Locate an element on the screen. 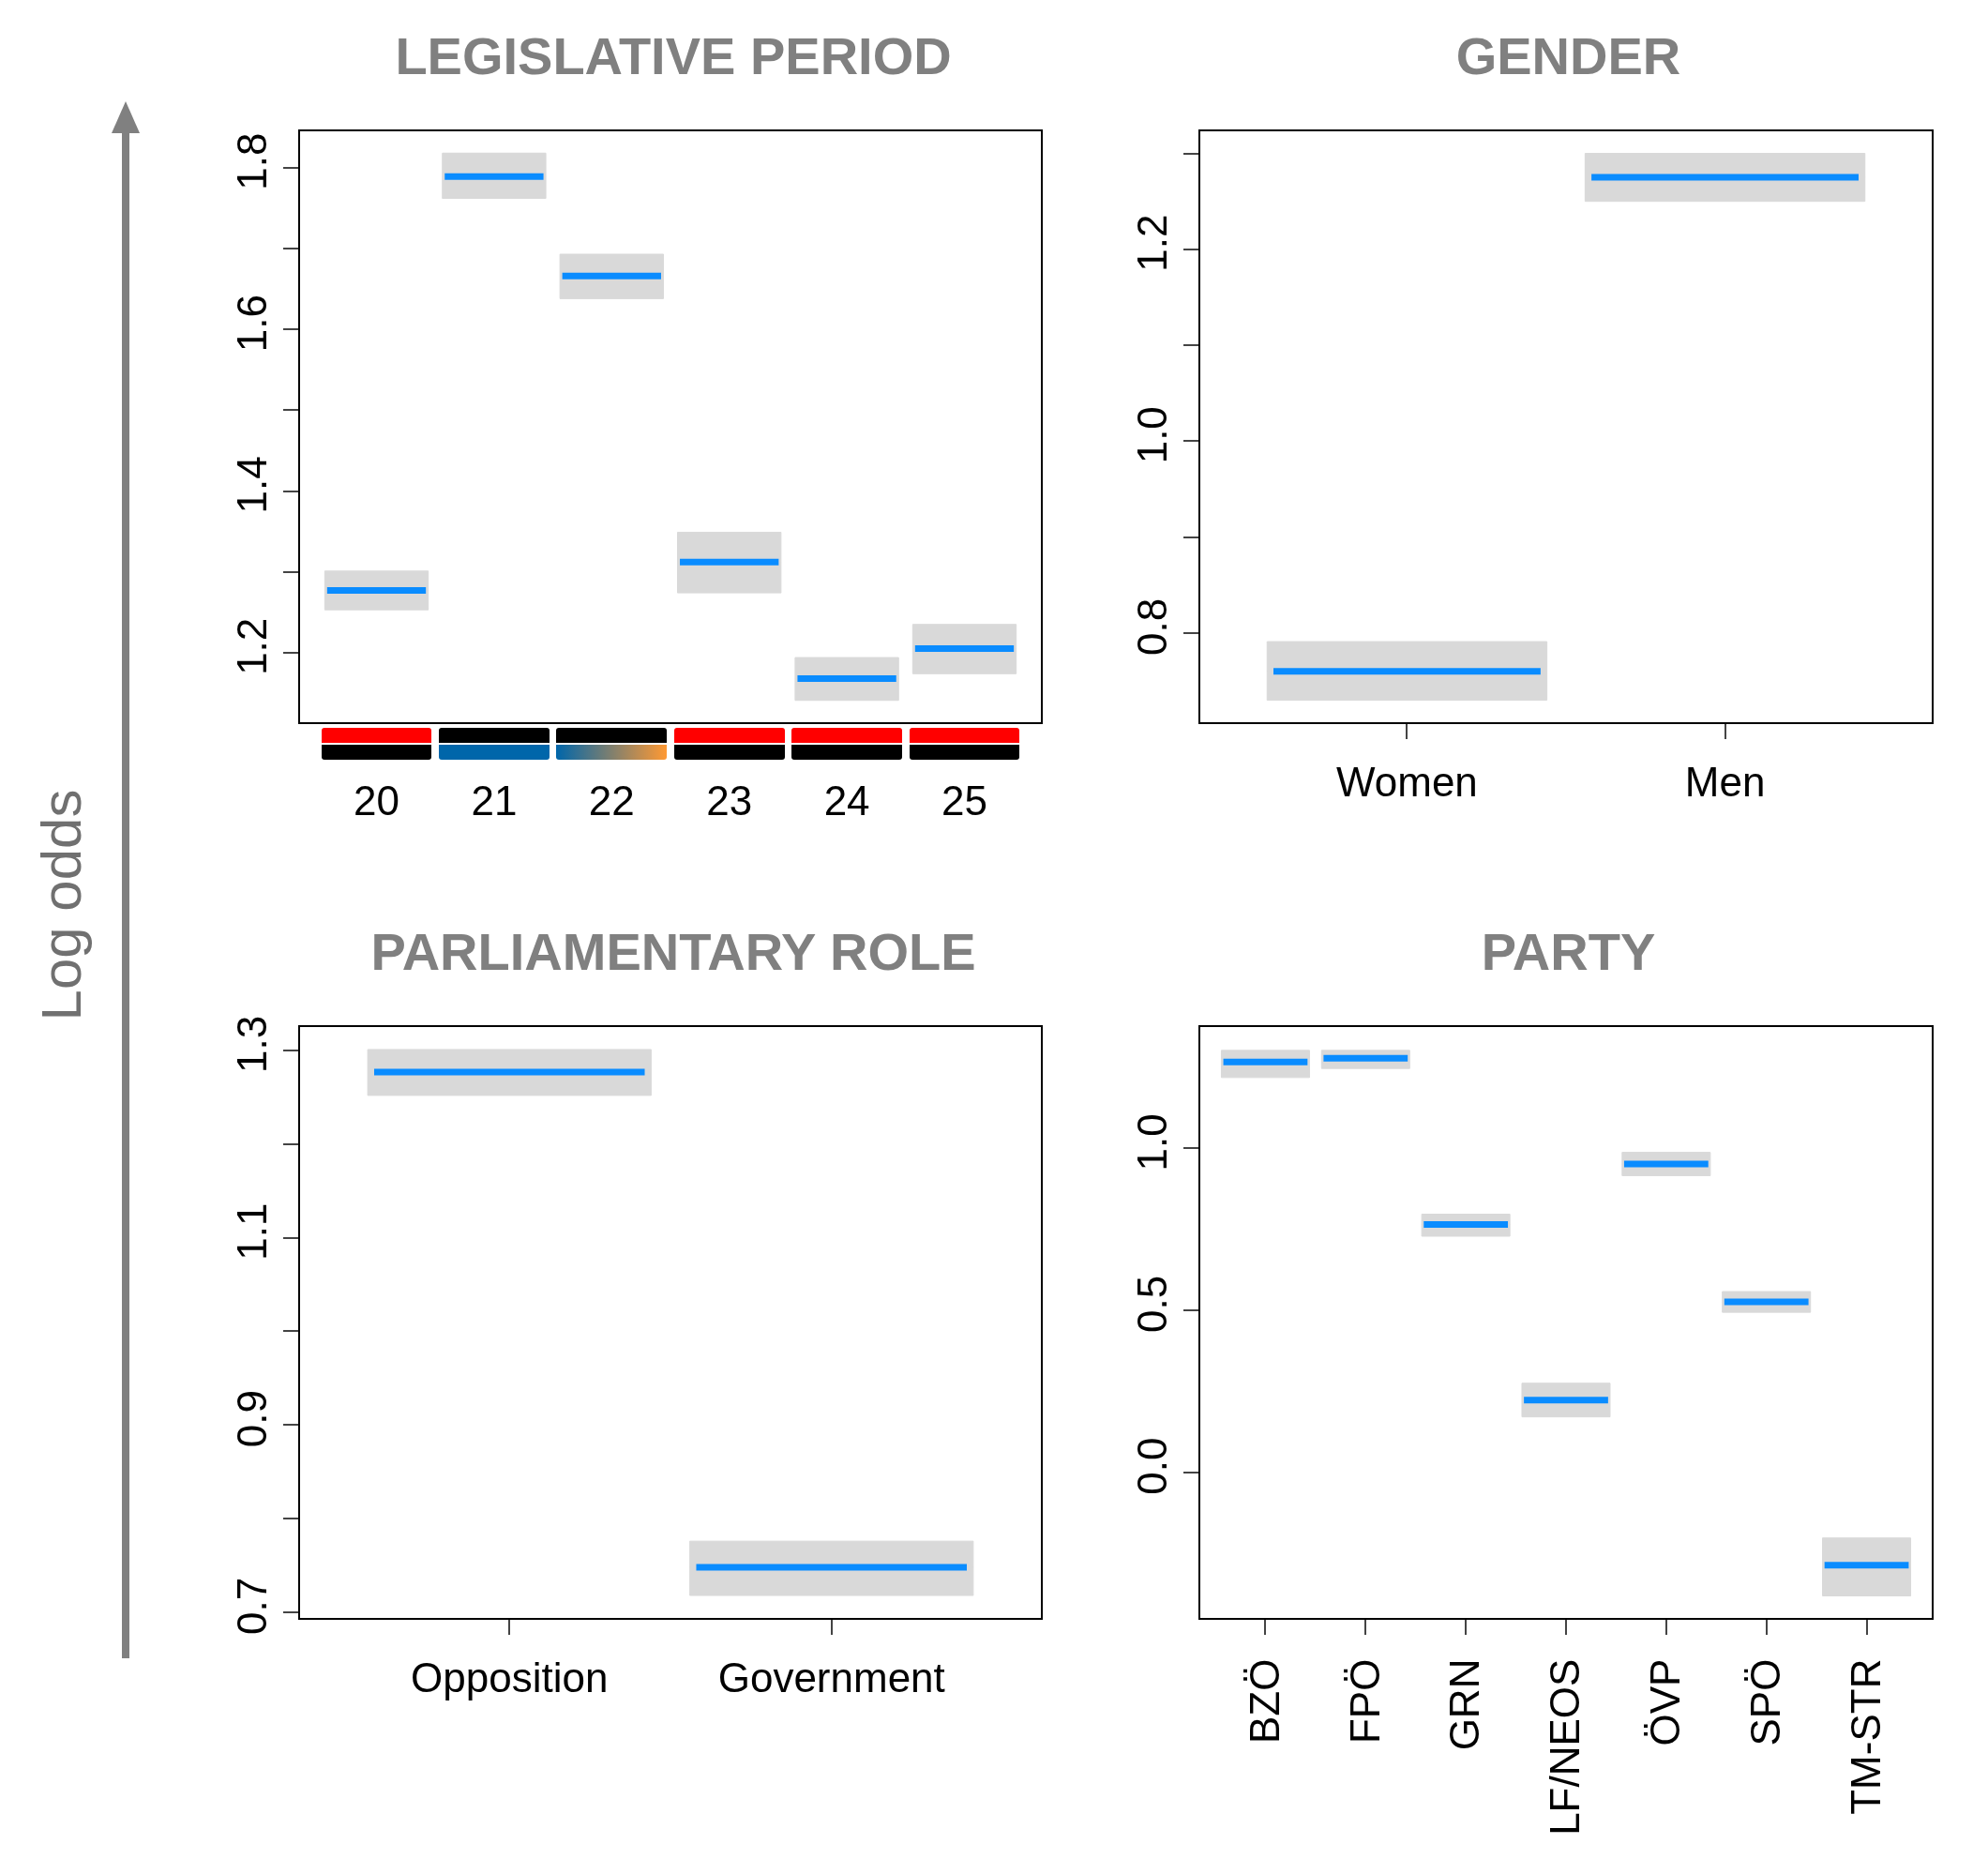 The width and height of the screenshot is (1988, 1874). x-tick-label: Opposition is located at coordinates (510, 1677).